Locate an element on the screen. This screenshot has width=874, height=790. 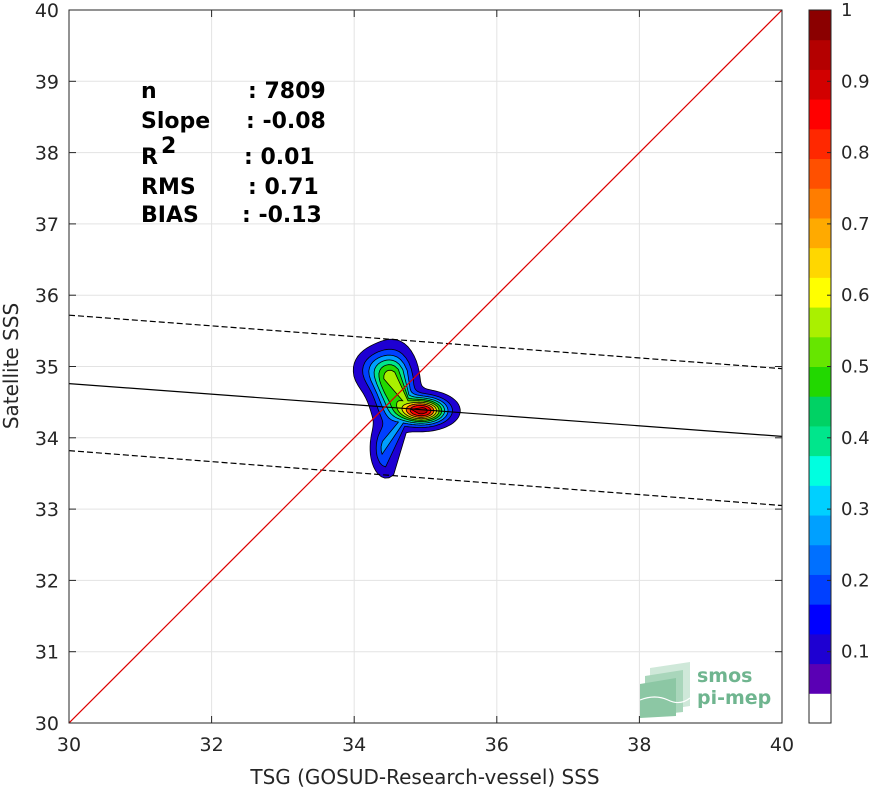
stat-label: RMS is located at coordinates (168, 187).